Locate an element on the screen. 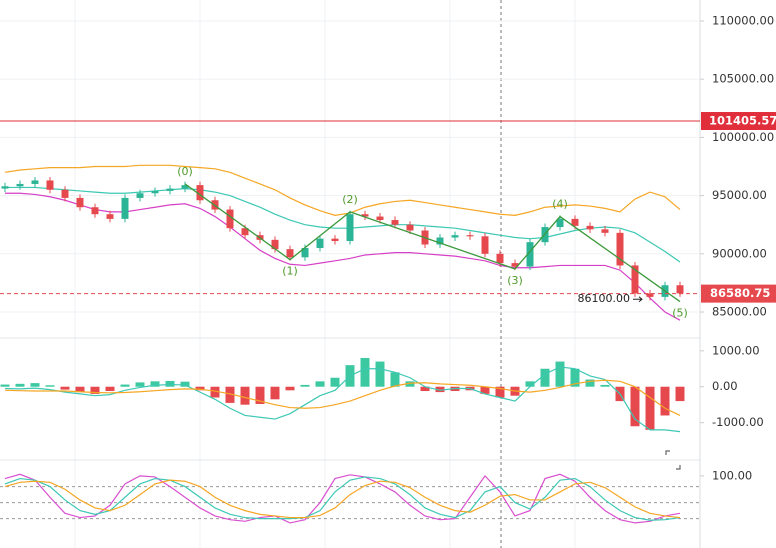  y-tick-label: 100000.00 is located at coordinates (743, 137).